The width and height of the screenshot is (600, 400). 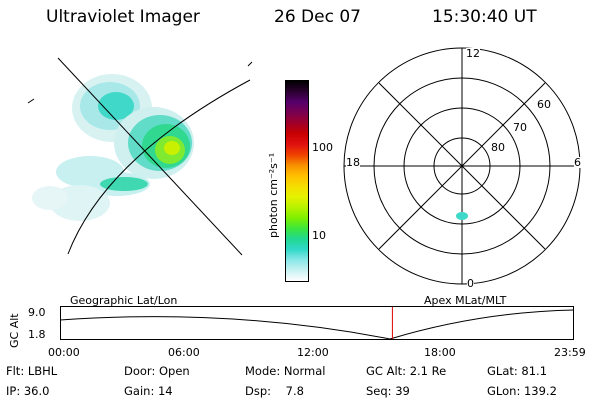 What do you see at coordinates (124, 300) in the screenshot?
I see `timeline-left-caption: Geographic Lat/Lon` at bounding box center [124, 300].